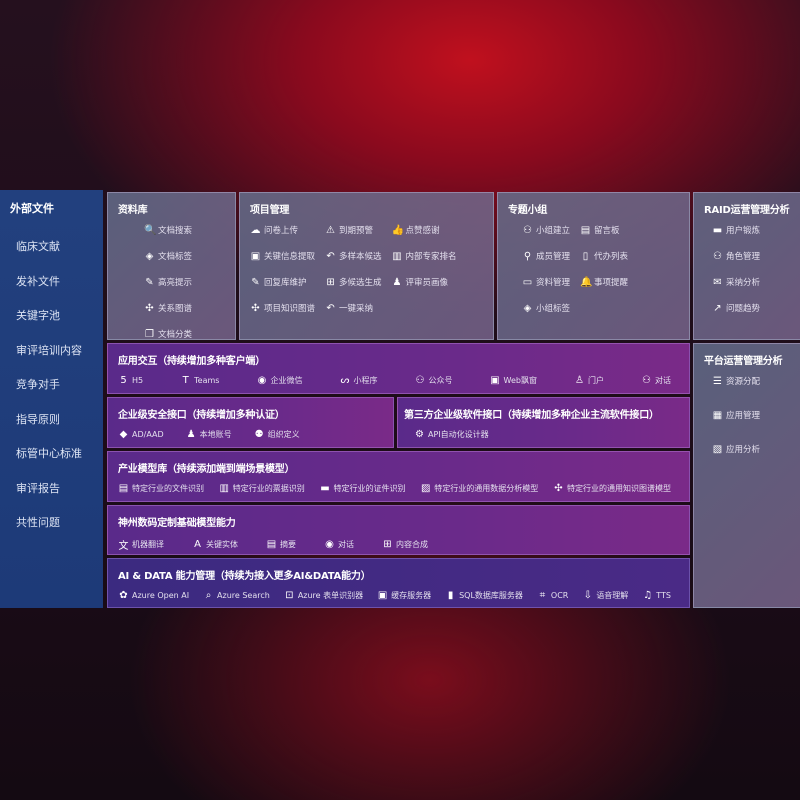  I want to click on feature-interaction-item: ᔕ 小程序, so click(358, 380).